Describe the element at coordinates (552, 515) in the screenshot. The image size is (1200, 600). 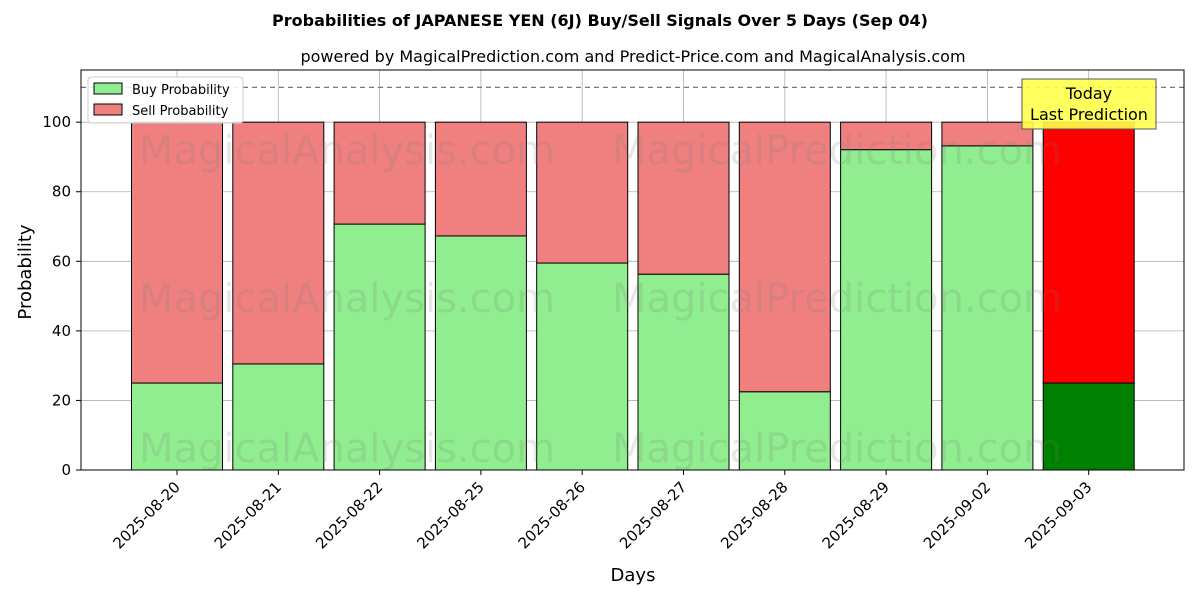
I see `x-tick-label: 2025-08-26` at that location.